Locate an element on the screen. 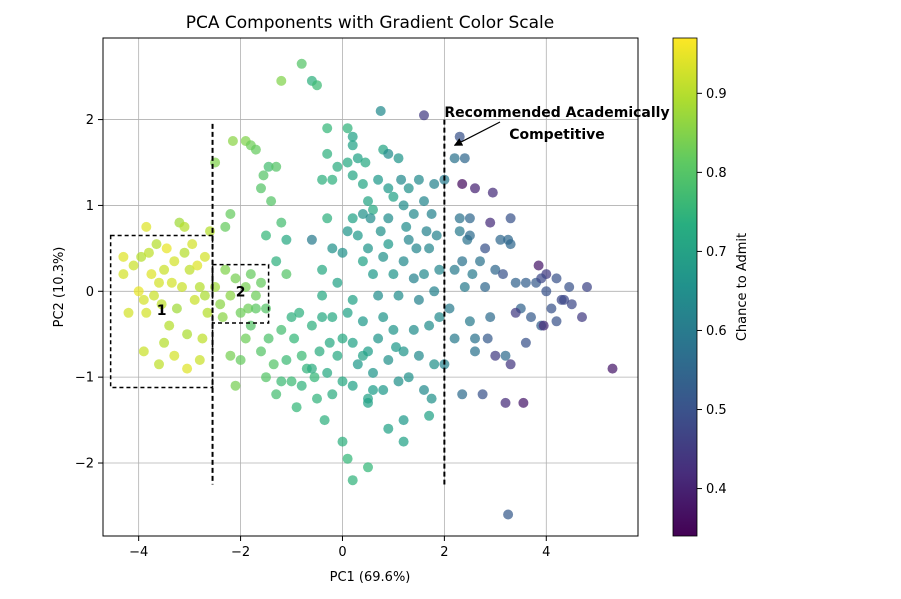  colorbar-ticks: 0.4 0.5 0.6 0.7 0.8 0.9 is located at coordinates (712, 292).